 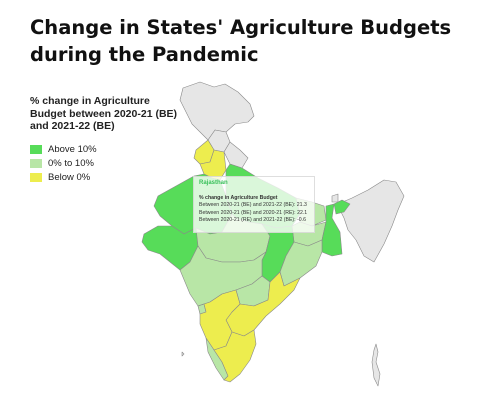 I want to click on legend-item-below-0: Below 0%, so click(x=63, y=177).